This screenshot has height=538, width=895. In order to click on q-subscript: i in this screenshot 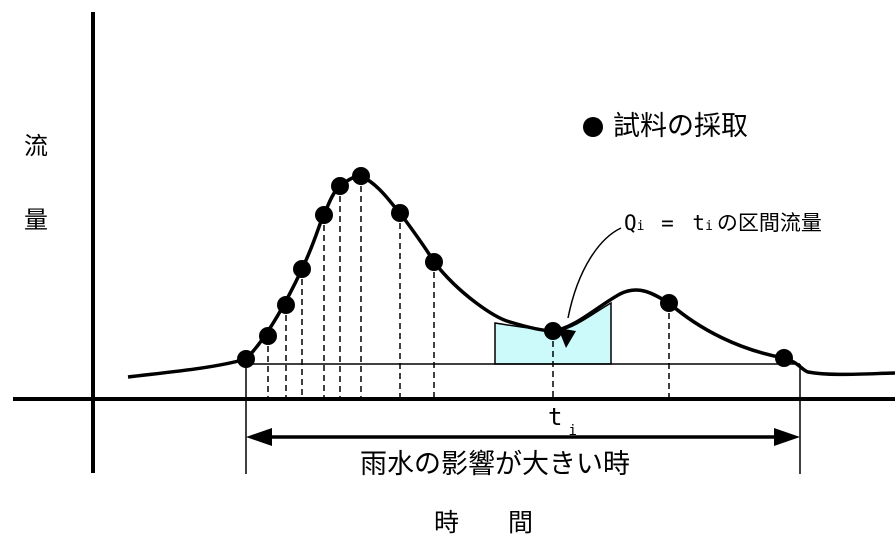, I will do `click(640, 226)`.